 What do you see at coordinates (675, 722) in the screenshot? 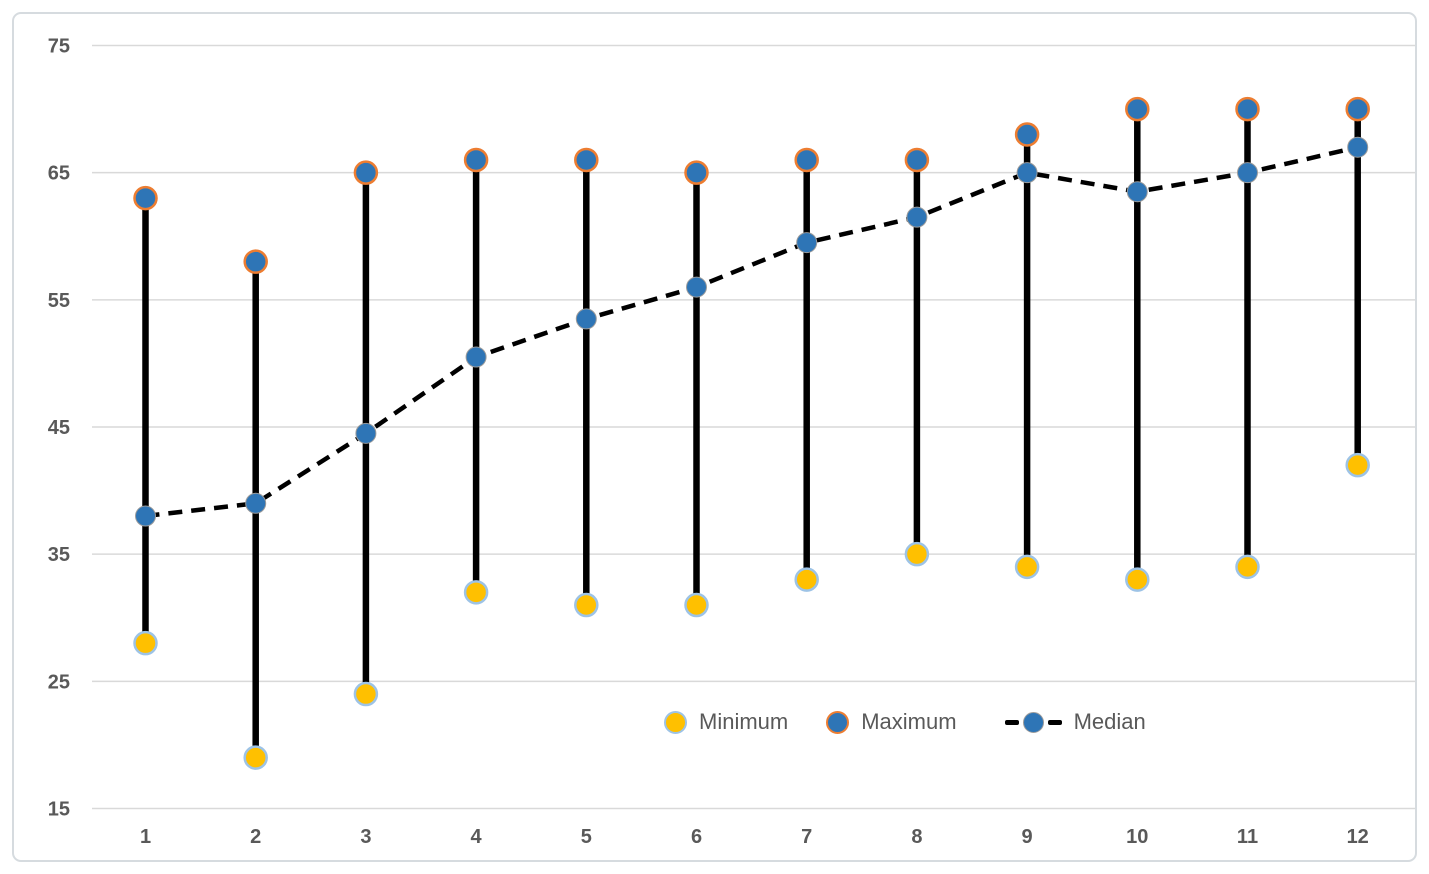
I see `minimum-marker-icon` at bounding box center [675, 722].